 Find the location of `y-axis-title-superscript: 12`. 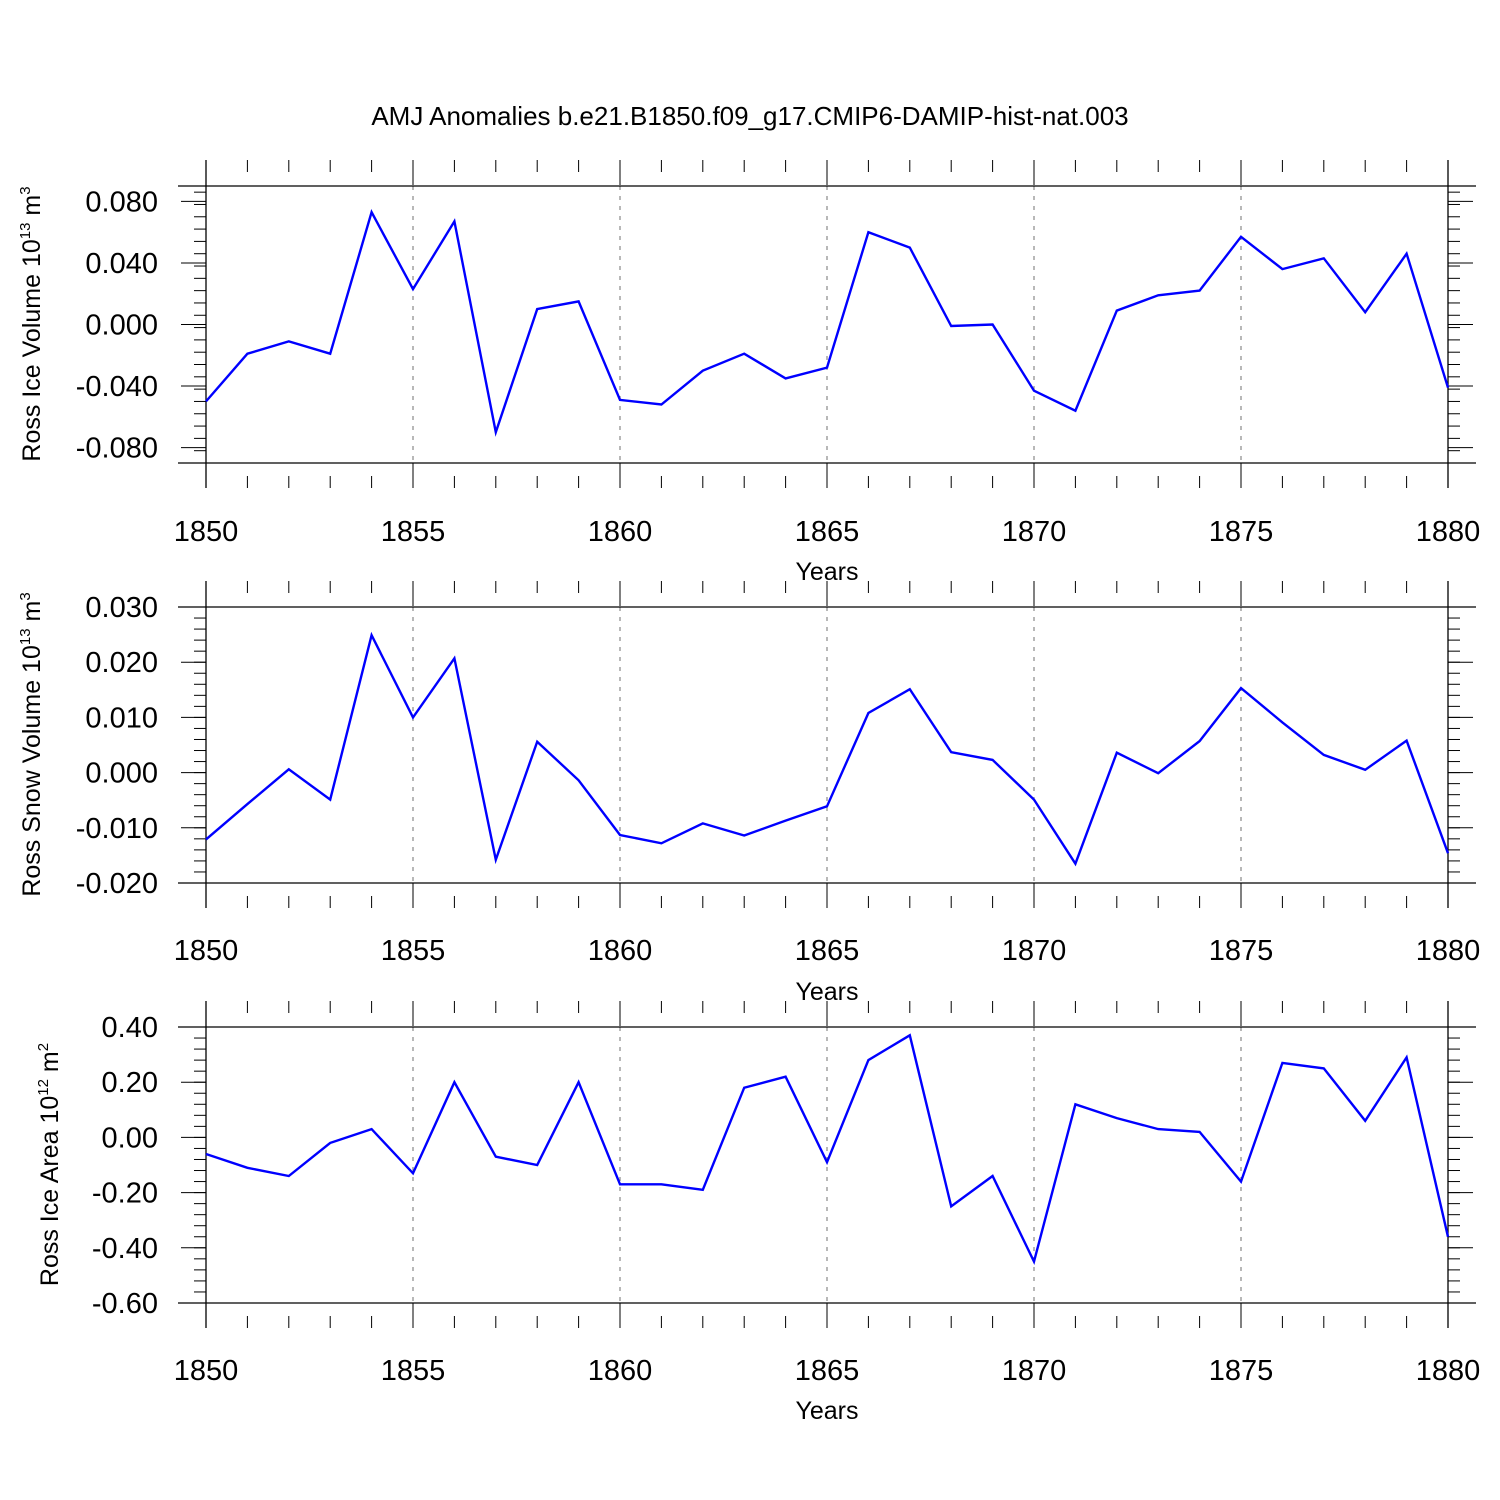

y-axis-title-superscript: 12 is located at coordinates (43, 1087).